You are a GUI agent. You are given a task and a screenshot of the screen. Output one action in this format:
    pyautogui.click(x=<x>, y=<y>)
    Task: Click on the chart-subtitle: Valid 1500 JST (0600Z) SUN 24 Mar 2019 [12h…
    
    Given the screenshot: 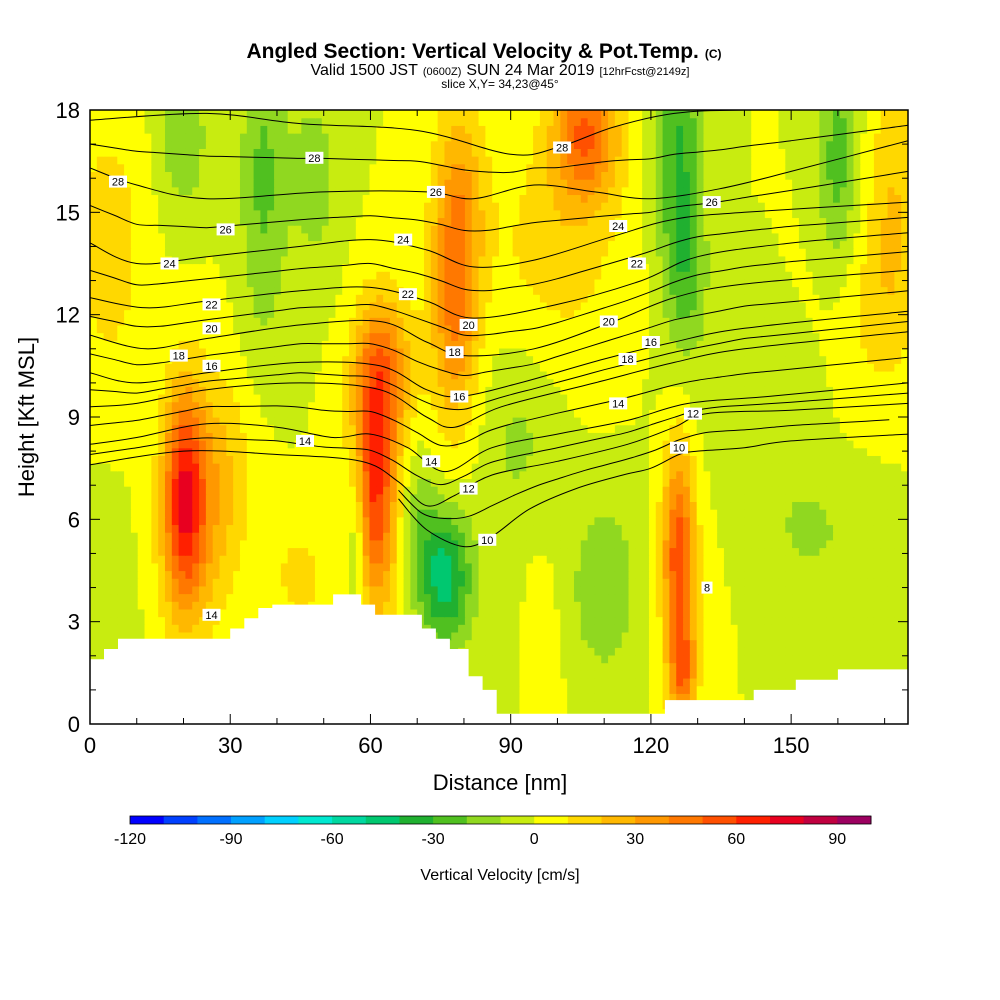 What is the action you would take?
    pyautogui.click(x=500, y=76)
    